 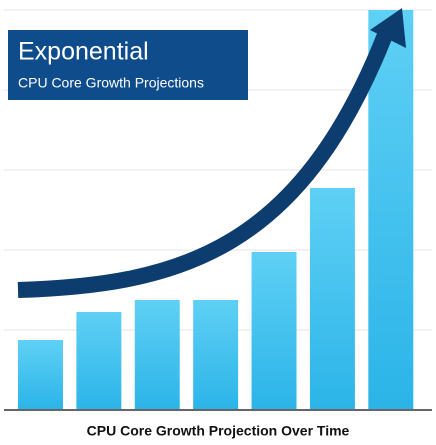 I want to click on title-box, so click(x=128, y=65).